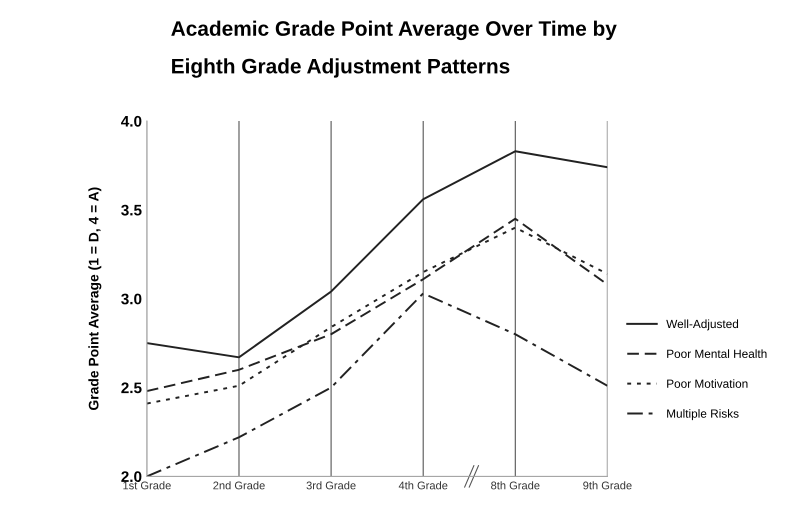 Image resolution: width=794 pixels, height=515 pixels. Describe the element at coordinates (707, 383) in the screenshot. I see `legend-label: Poor Motivation` at that location.